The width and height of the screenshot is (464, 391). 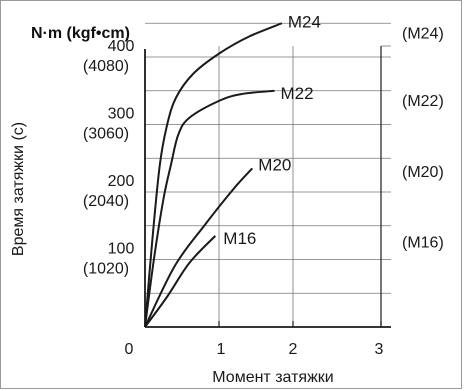 What do you see at coordinates (121, 249) in the screenshot?
I see `y-tick-label: 100` at bounding box center [121, 249].